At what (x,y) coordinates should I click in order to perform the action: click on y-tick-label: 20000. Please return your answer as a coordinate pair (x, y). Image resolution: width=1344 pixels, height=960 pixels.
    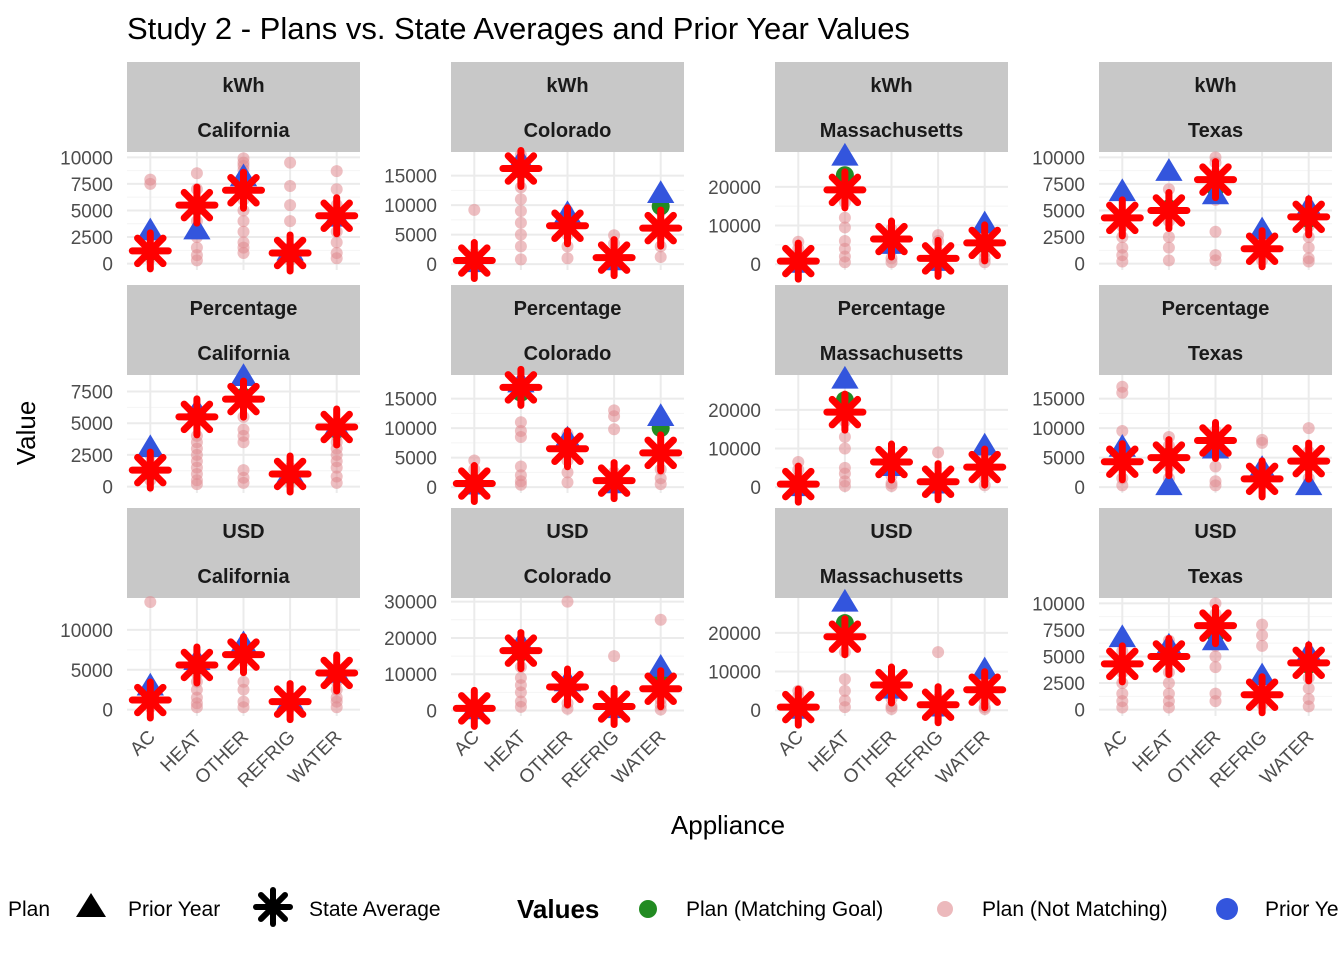
    Looking at the image, I should click on (410, 639).